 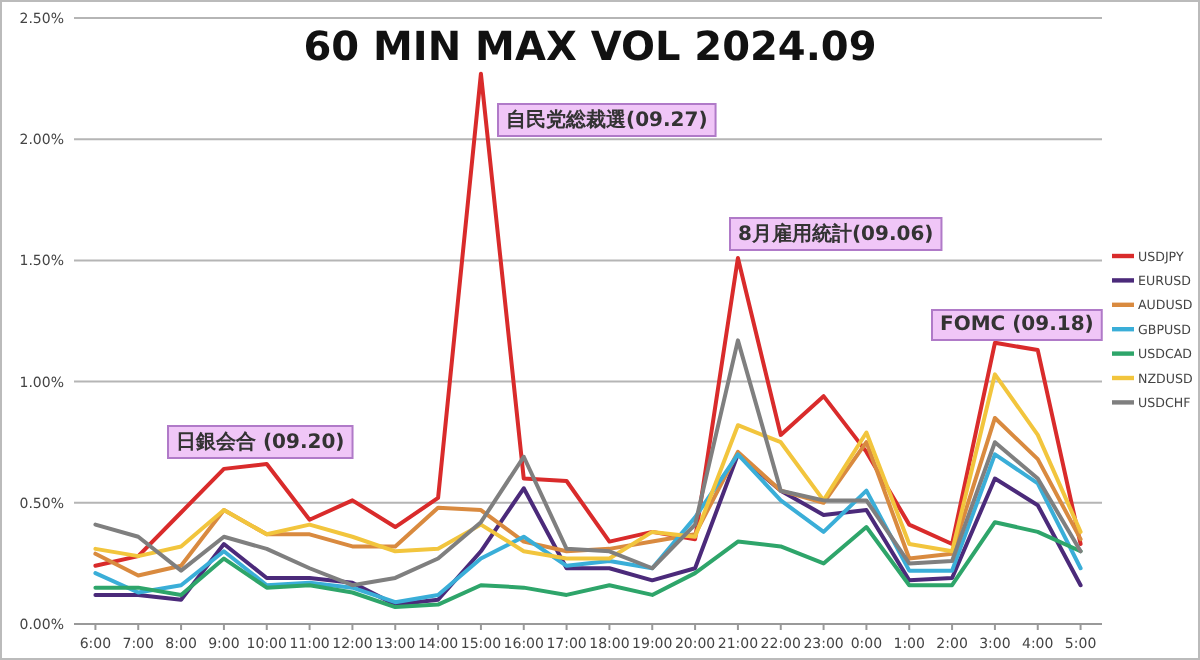 What do you see at coordinates (836, 234) in the screenshot?
I see `annotation: 8月雇用統計(09.06)` at bounding box center [836, 234].